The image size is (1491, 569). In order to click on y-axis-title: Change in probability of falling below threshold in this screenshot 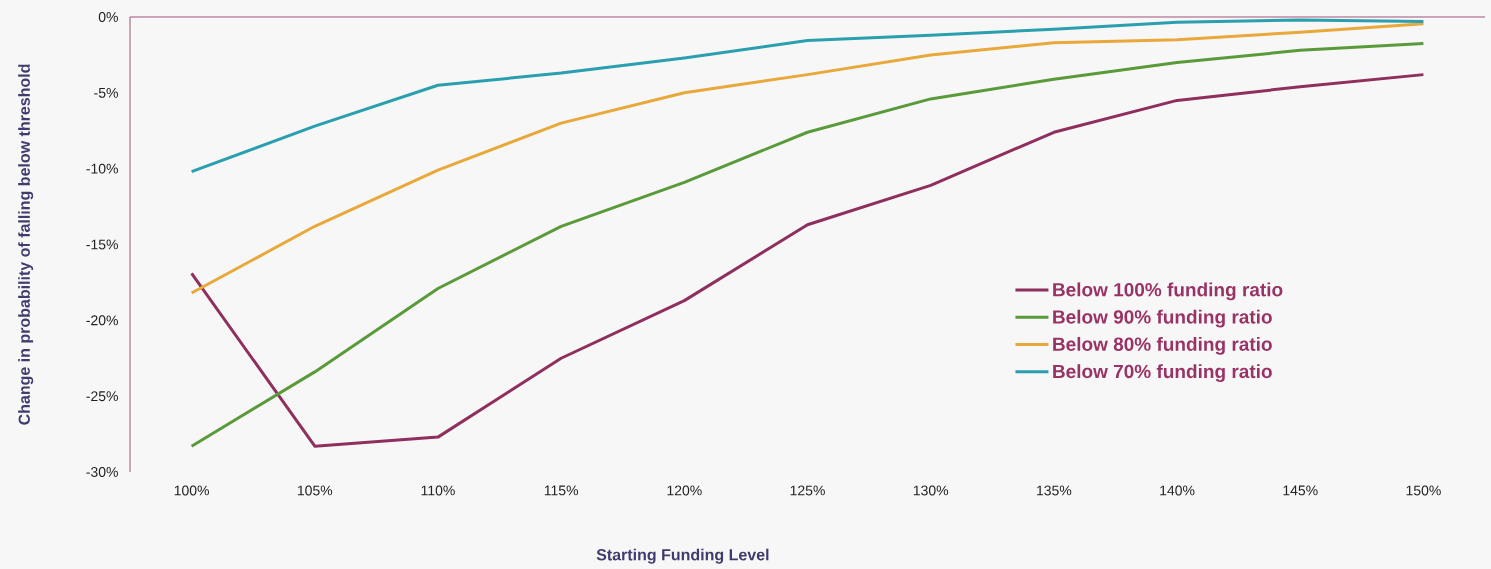, I will do `click(26, 244)`.